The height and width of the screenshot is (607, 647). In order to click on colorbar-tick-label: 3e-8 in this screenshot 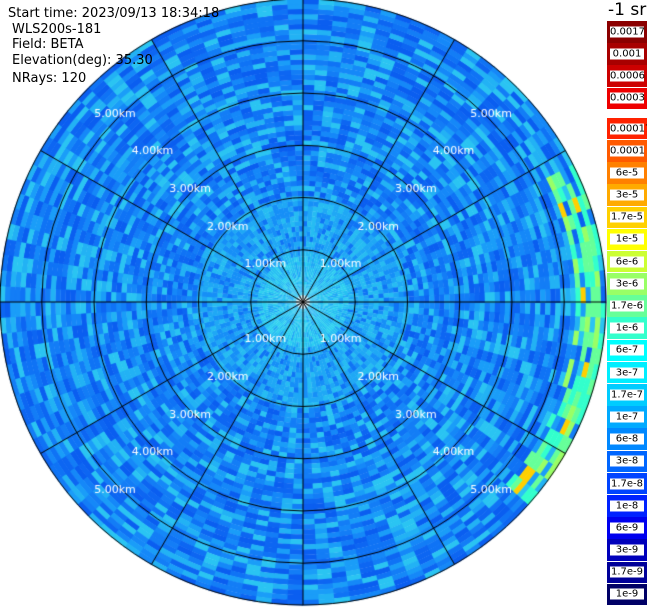, I will do `click(627, 461)`.